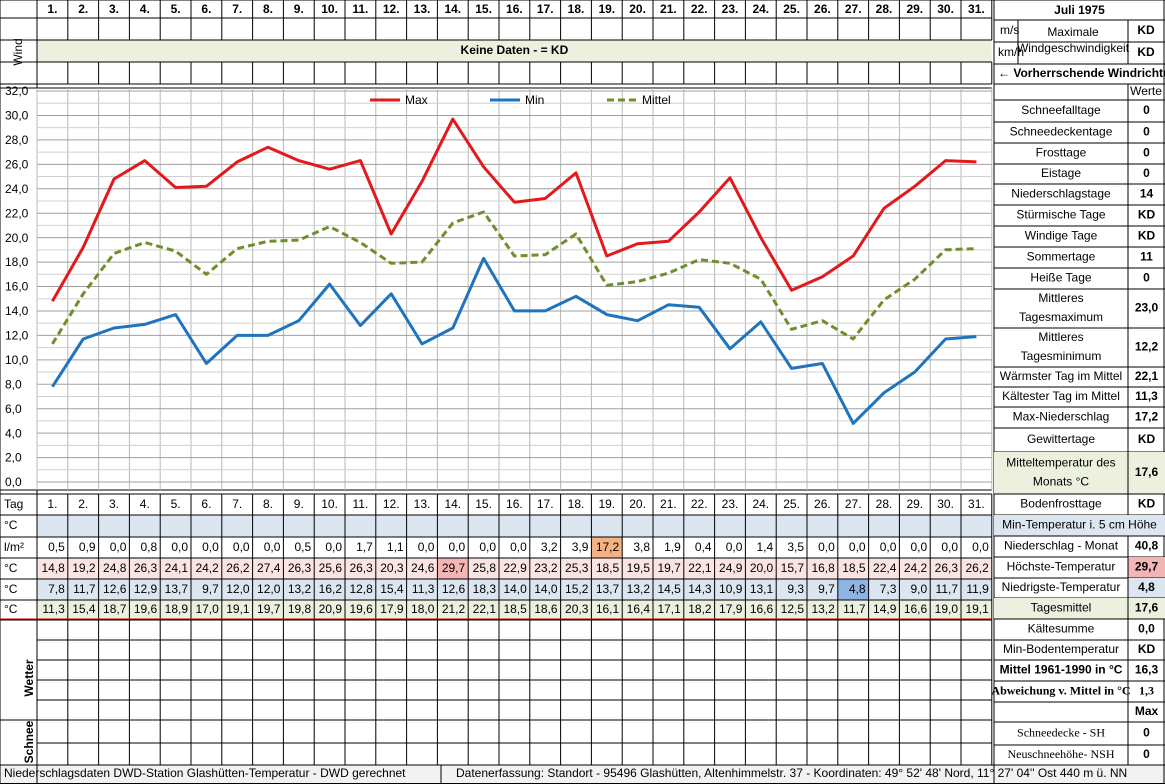 The height and width of the screenshot is (784, 1165). What do you see at coordinates (1061, 307) in the screenshot?
I see `stat-label: Mittleres Tagesmaximum` at bounding box center [1061, 307].